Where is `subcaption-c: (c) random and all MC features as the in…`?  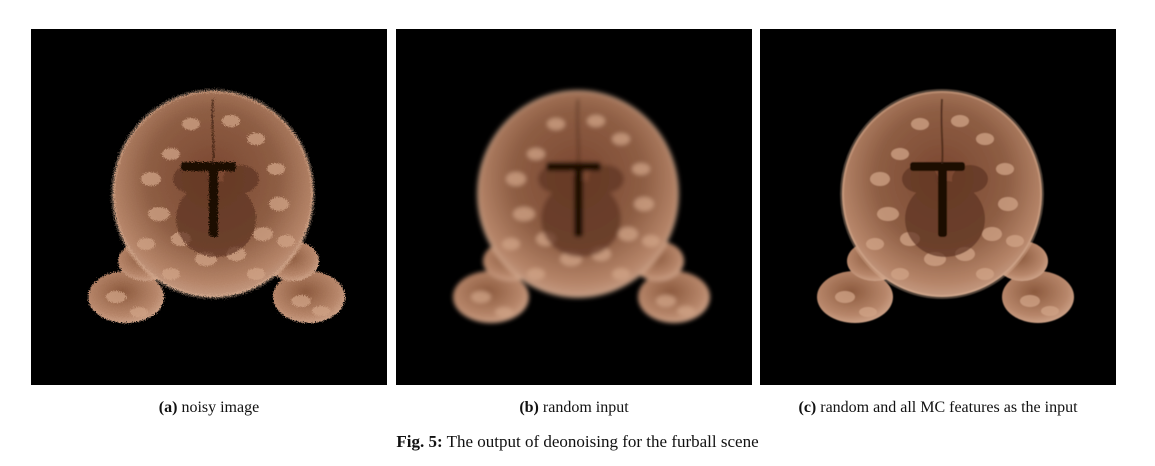
subcaption-c: (c) random and all MC features as the in… is located at coordinates (938, 408).